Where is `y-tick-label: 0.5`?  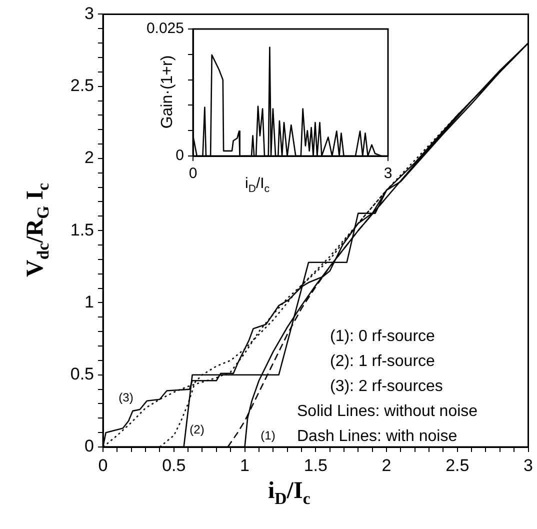 y-tick-label: 0.5 is located at coordinates (82, 374).